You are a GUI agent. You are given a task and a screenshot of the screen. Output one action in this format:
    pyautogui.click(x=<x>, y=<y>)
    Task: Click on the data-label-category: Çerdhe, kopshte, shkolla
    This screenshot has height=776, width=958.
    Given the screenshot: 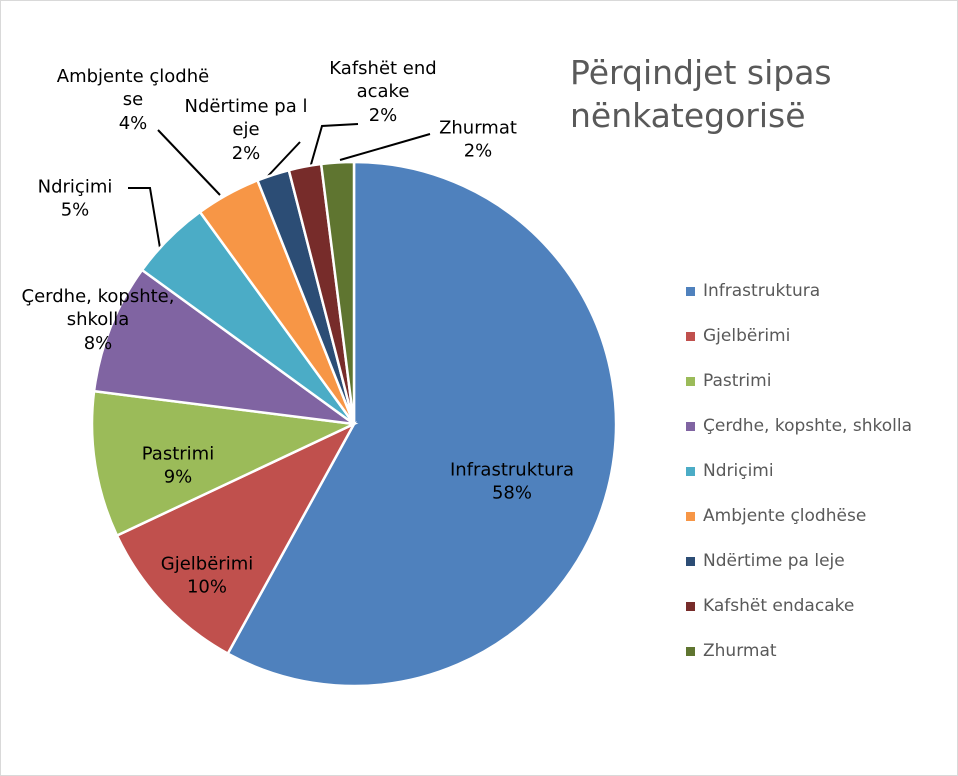 What is the action you would take?
    pyautogui.click(x=98, y=308)
    